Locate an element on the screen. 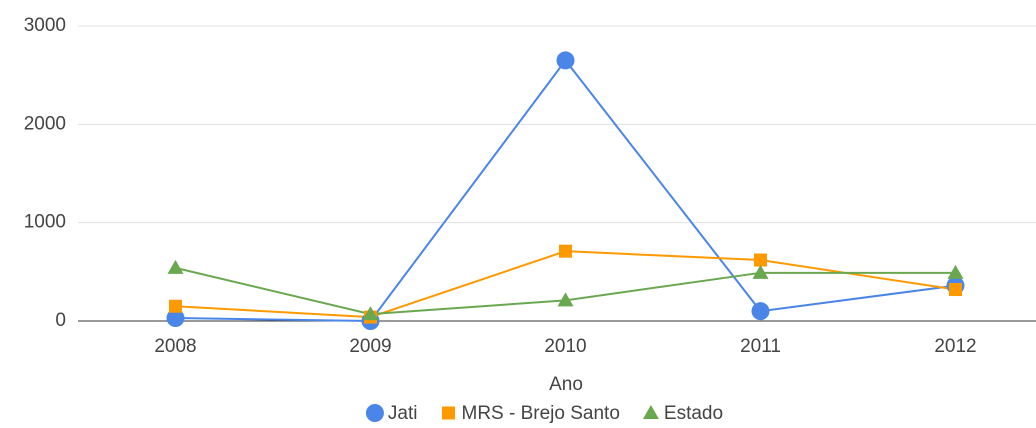 This screenshot has height=428, width=1036. y-tick-label: 1000 is located at coordinates (45, 222).